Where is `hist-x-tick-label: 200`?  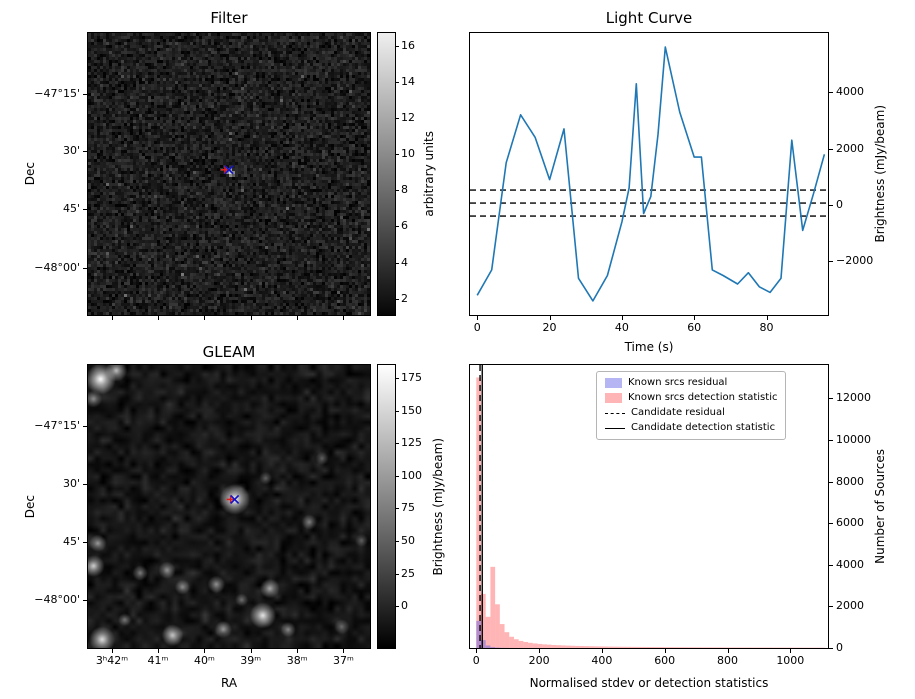 hist-x-tick-label: 200 is located at coordinates (539, 660).